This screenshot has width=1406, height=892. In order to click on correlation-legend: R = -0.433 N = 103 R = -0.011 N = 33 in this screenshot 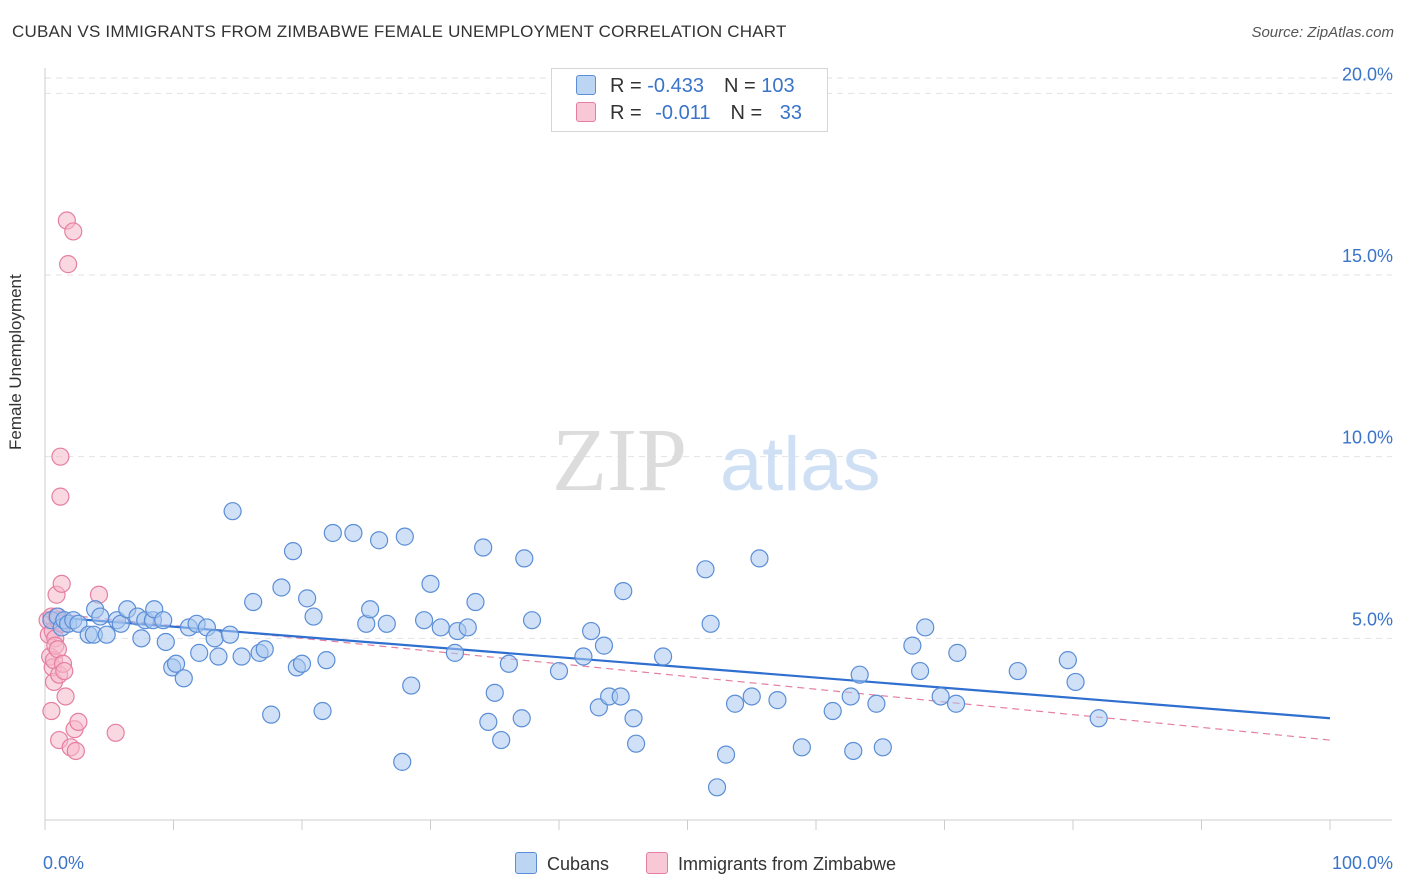, I will do `click(689, 100)`.